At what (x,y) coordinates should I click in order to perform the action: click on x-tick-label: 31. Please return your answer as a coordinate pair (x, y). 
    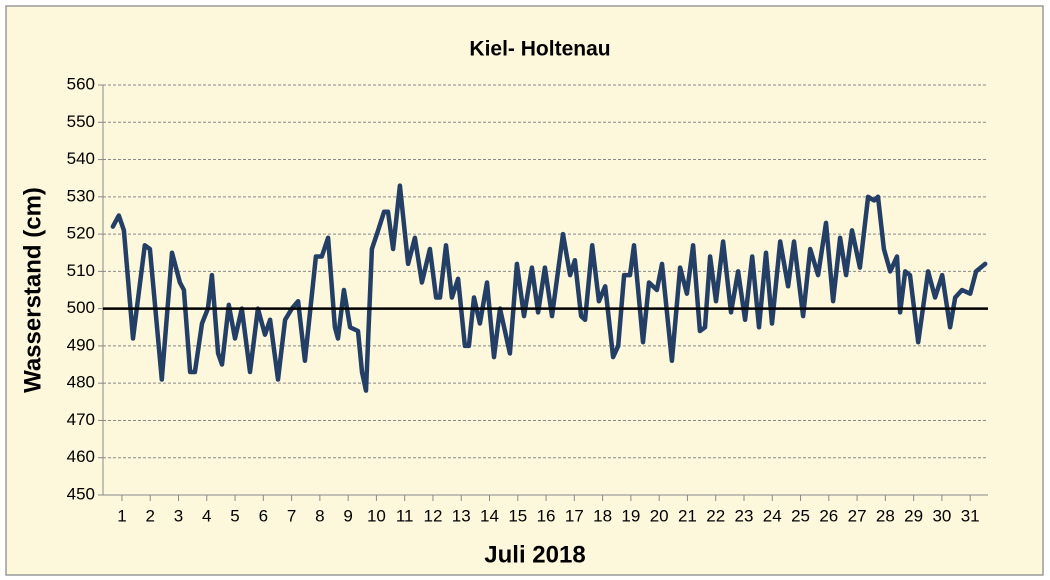
    Looking at the image, I should click on (970, 515).